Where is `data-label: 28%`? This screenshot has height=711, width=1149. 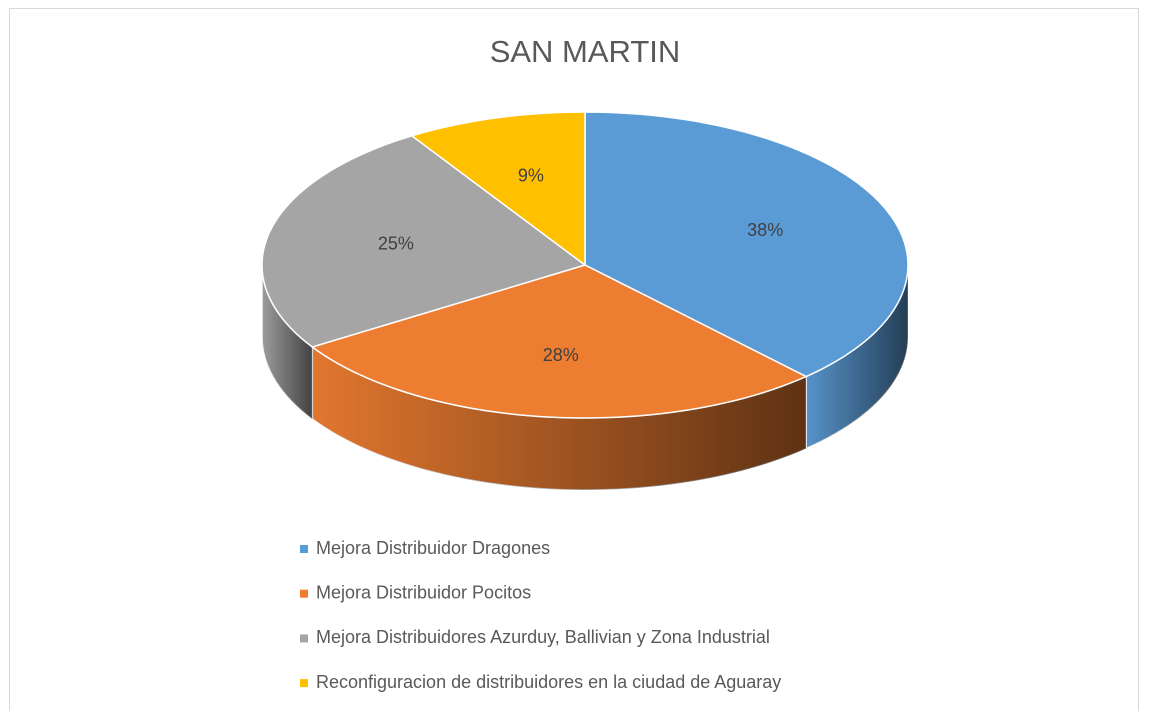
data-label: 28% is located at coordinates (561, 355).